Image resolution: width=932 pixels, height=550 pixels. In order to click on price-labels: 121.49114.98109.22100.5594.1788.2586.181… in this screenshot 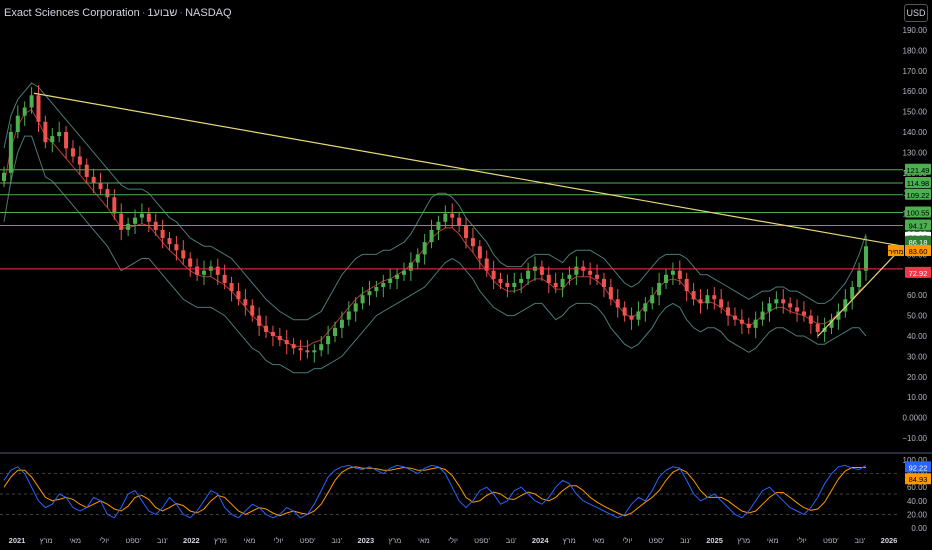, I will do `click(909, 220)`.